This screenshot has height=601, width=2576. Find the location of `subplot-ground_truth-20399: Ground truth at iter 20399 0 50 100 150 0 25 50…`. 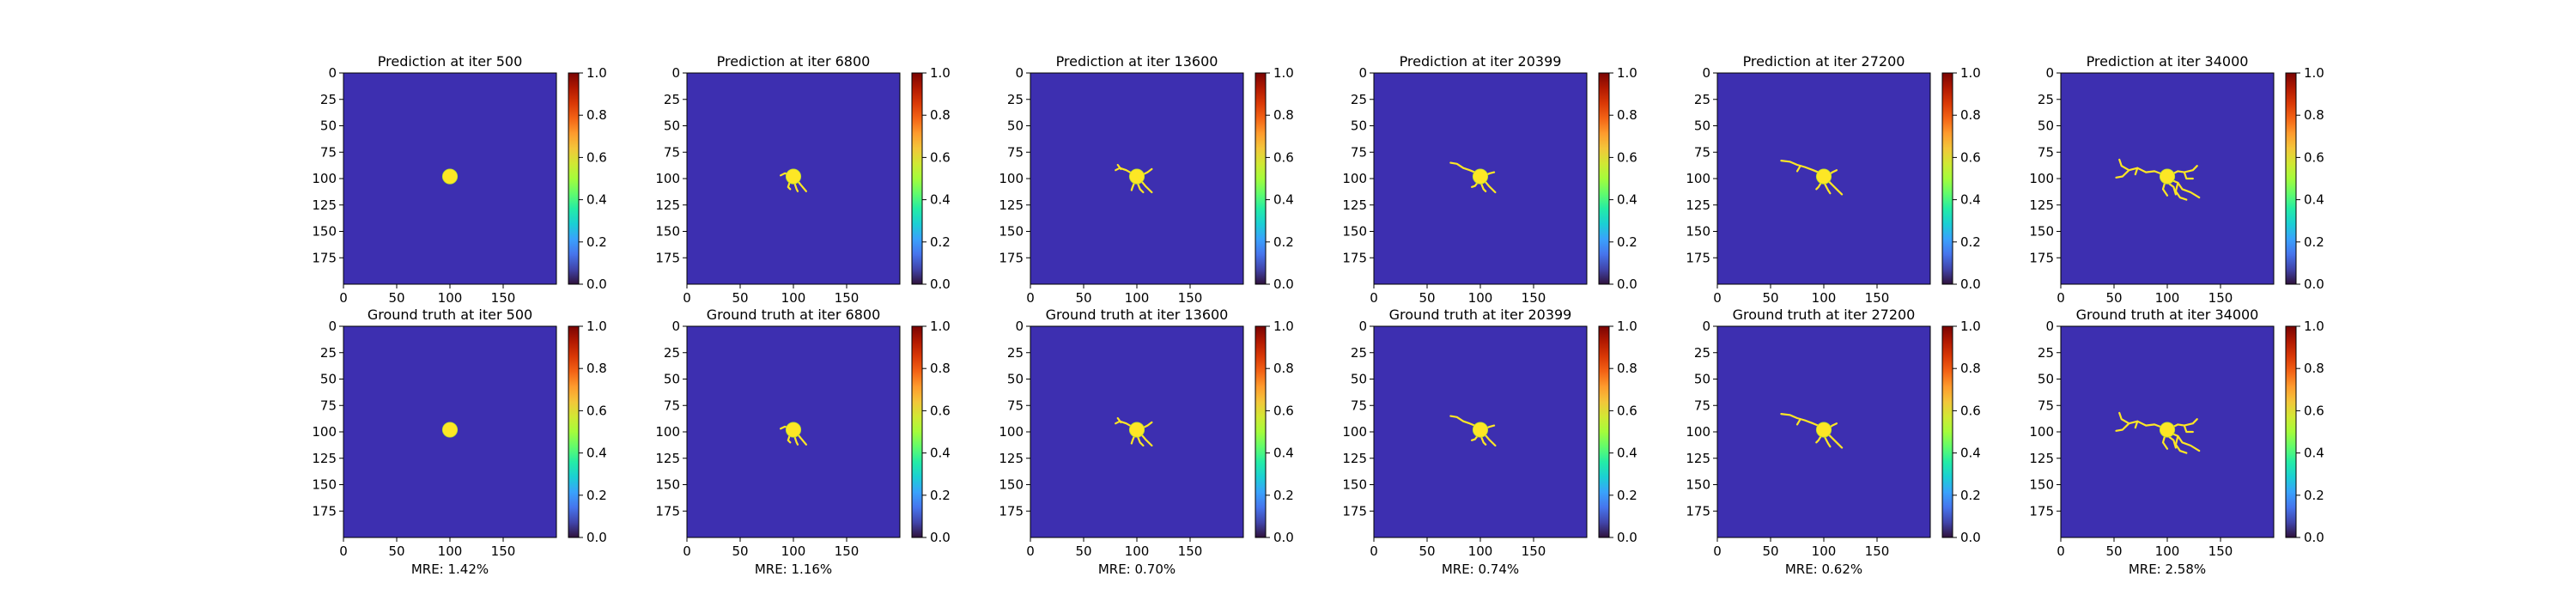

subplot-ground_truth-20399: Ground truth at iter 20399 0 50 100 150 0 25 50… is located at coordinates (1489, 442).